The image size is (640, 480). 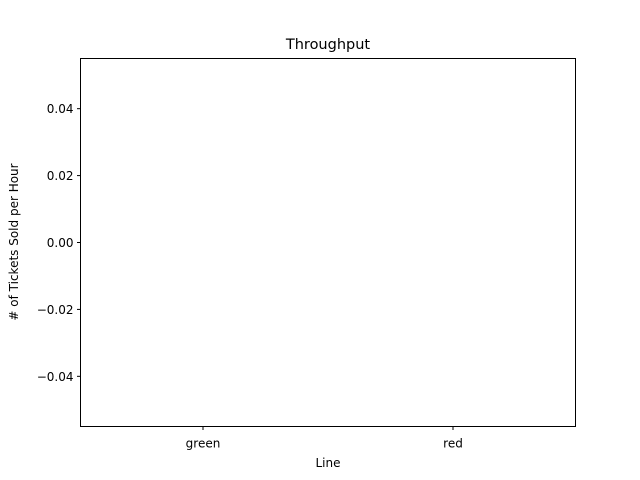 What do you see at coordinates (14, 241) in the screenshot?
I see `y-axis-label: # of Tickets Sold per Hour` at bounding box center [14, 241].